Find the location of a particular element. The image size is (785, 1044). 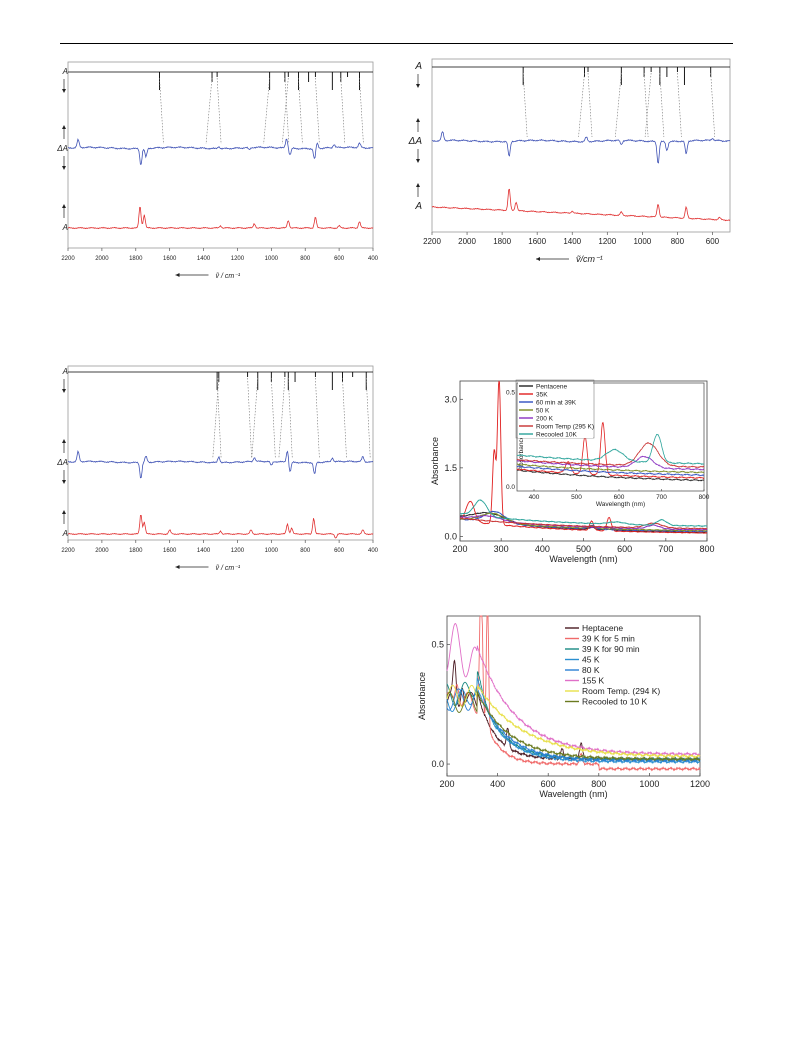

legend-entry: 200 K is located at coordinates (545, 419).